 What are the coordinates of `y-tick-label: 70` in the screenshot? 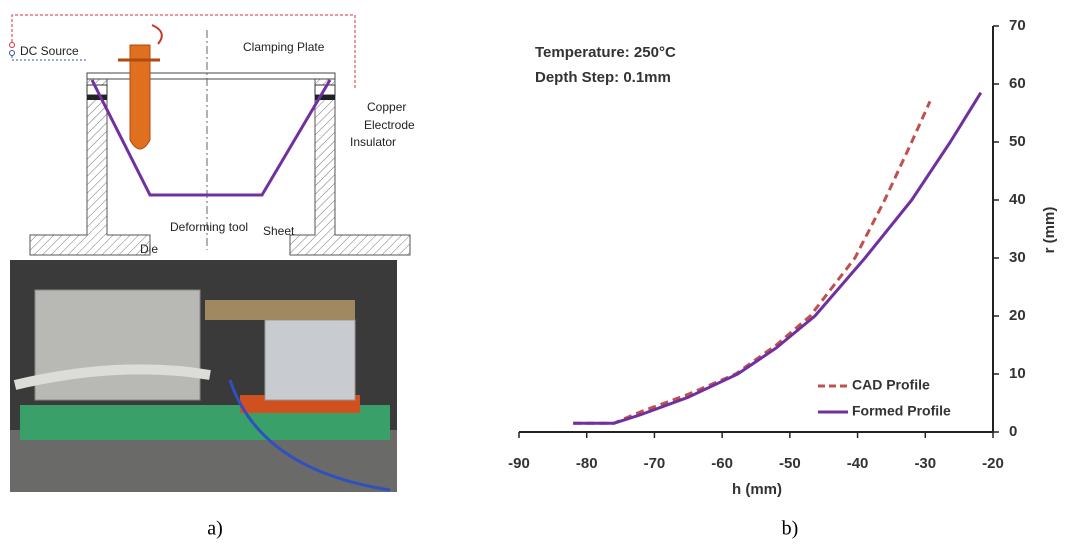 It's located at (1017, 25).